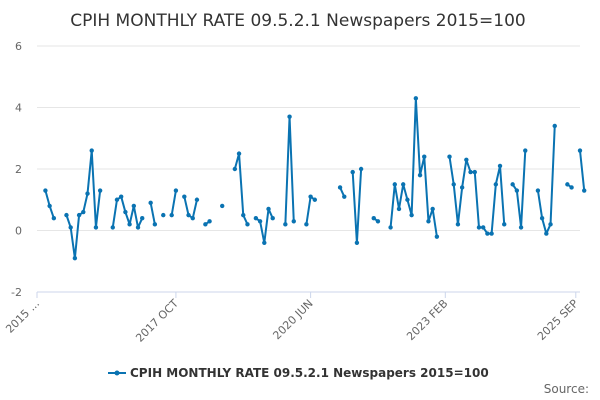 This screenshot has width=600, height=400. What do you see at coordinates (18, 108) in the screenshot?
I see `y-tick-label: 4` at bounding box center [18, 108].